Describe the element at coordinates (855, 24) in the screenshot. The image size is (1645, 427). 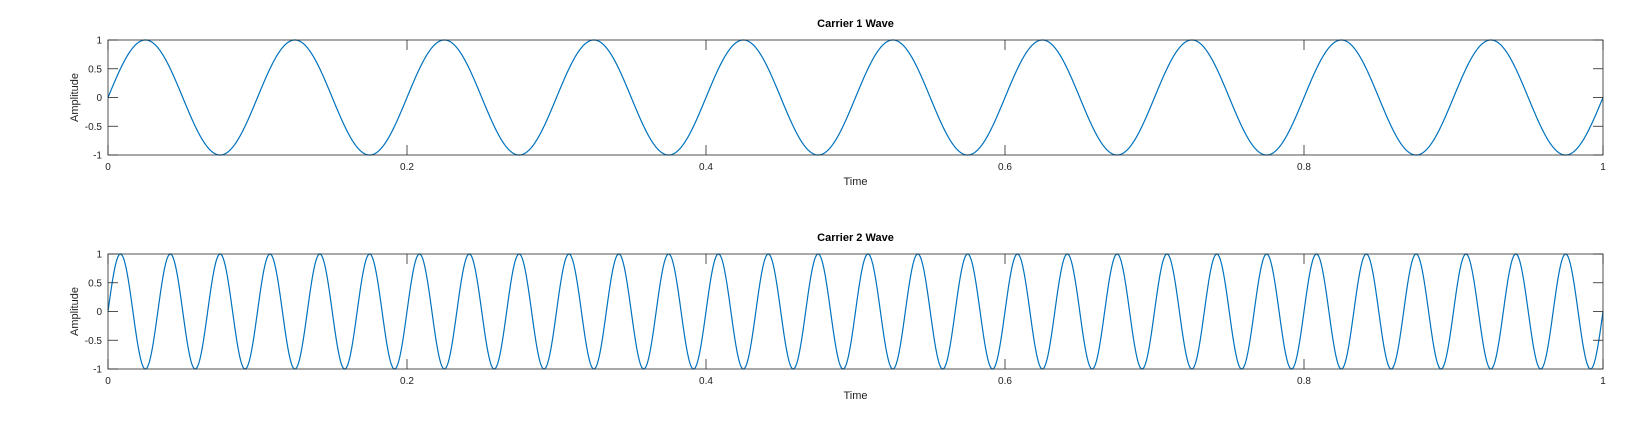
I see `chart-title: Carrier 1 Wave` at that location.